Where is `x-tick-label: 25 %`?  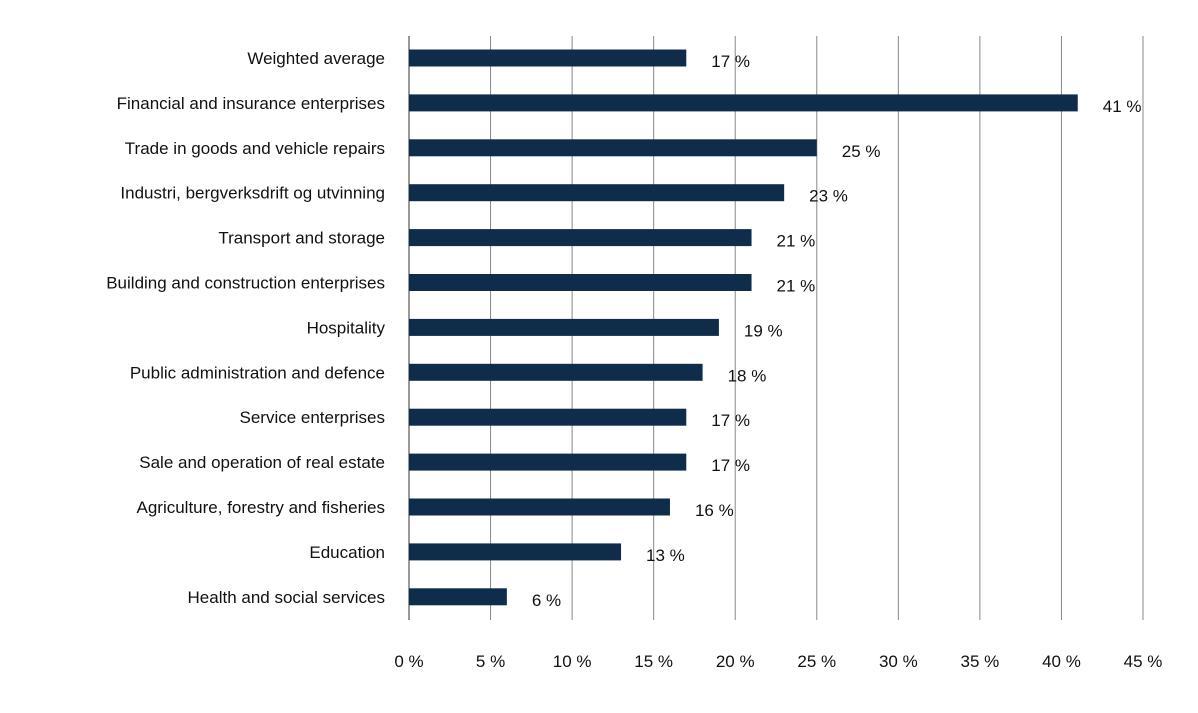
x-tick-label: 25 % is located at coordinates (816, 661).